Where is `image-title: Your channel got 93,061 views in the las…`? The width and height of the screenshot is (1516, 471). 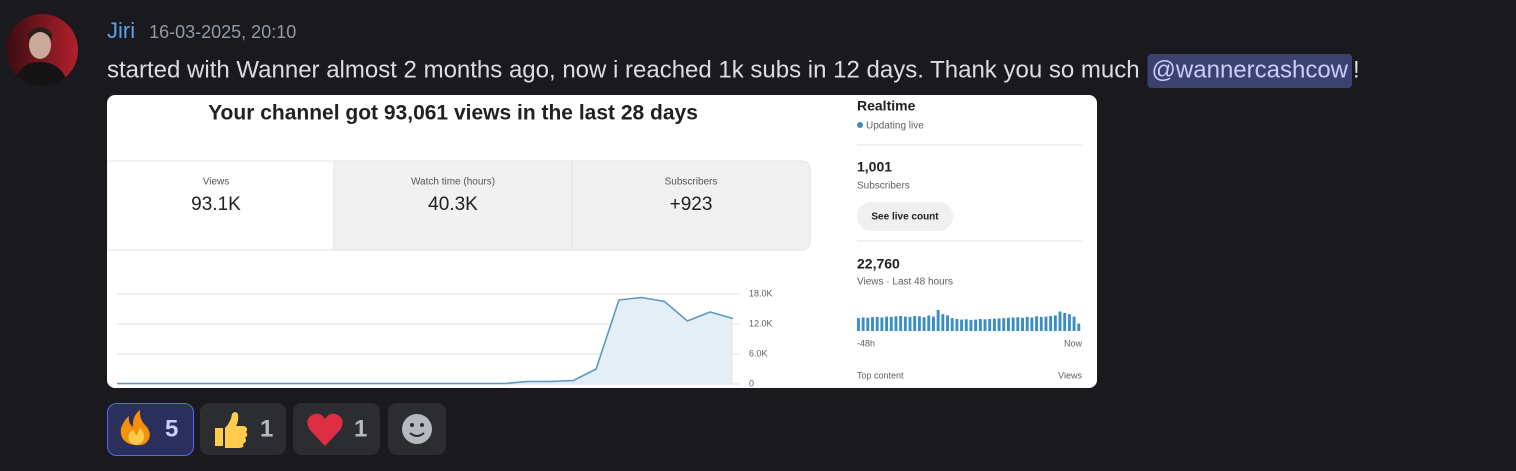
image-title: Your channel got 93,061 views in the las… is located at coordinates (453, 113).